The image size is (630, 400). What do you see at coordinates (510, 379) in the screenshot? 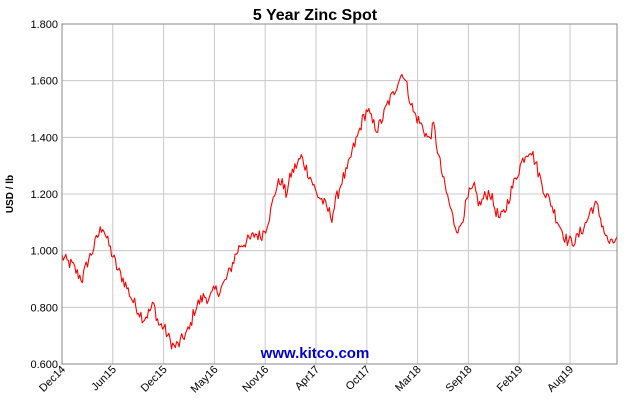
I see `x-tick-label: Feb19` at bounding box center [510, 379].